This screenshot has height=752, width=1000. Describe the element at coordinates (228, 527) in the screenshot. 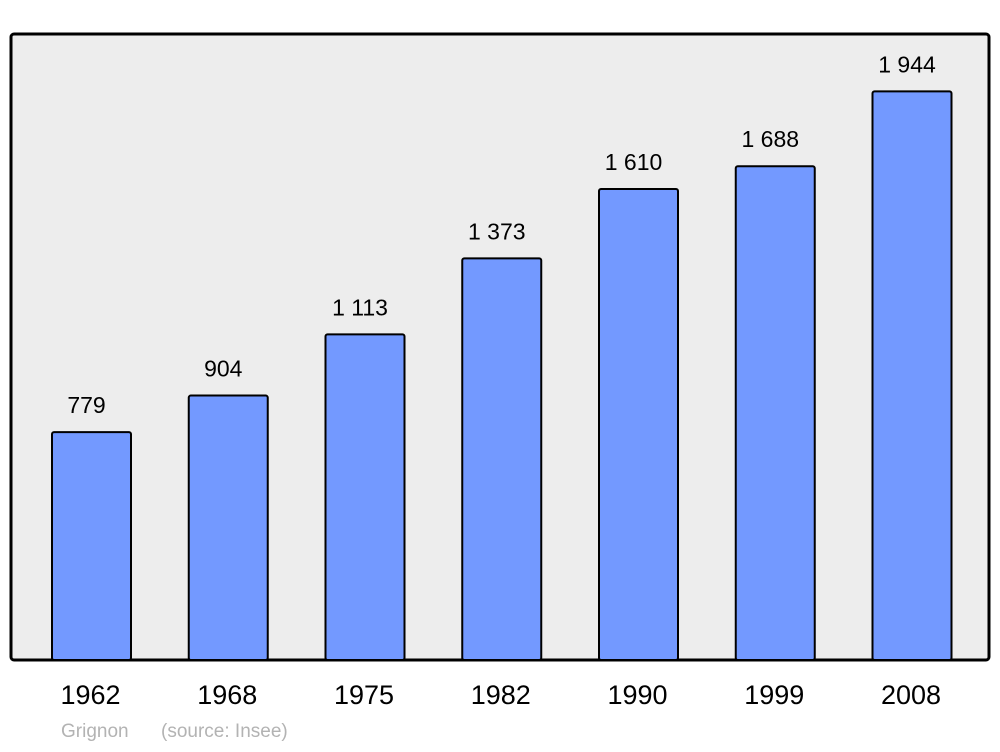

I see `bar-1968` at that location.